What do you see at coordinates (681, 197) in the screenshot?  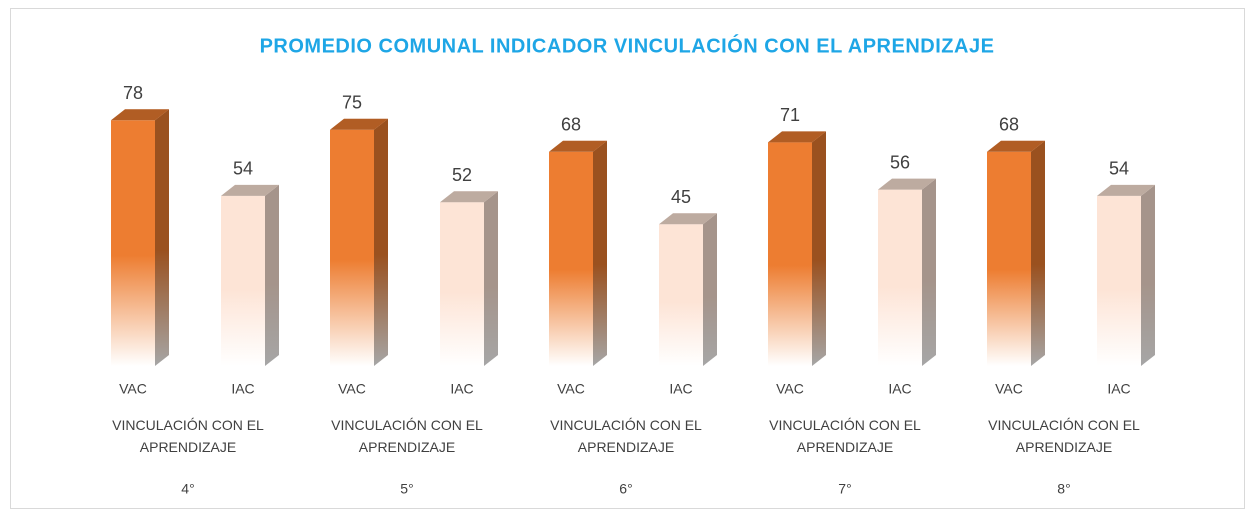 I see `value-label: 45` at bounding box center [681, 197].